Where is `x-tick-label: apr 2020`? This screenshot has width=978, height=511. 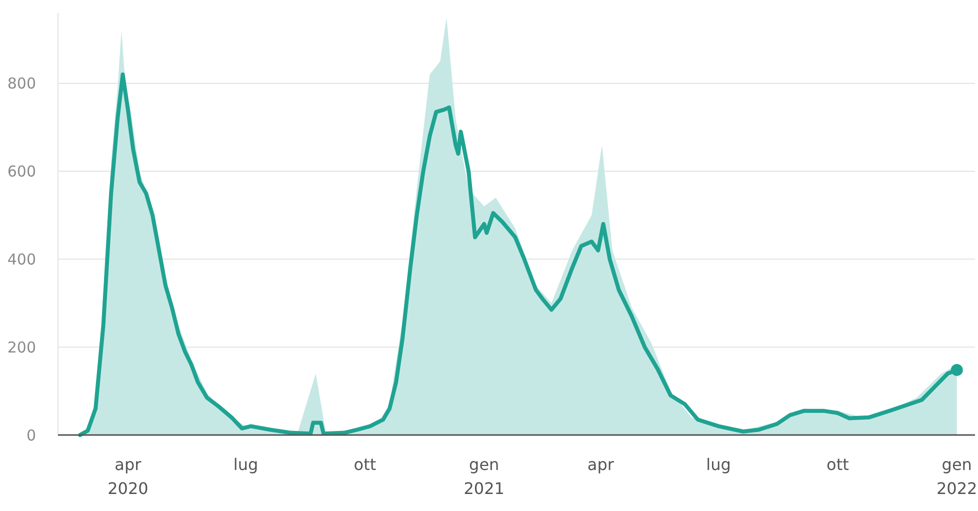 x-tick-label: apr 2020 is located at coordinates (128, 476).